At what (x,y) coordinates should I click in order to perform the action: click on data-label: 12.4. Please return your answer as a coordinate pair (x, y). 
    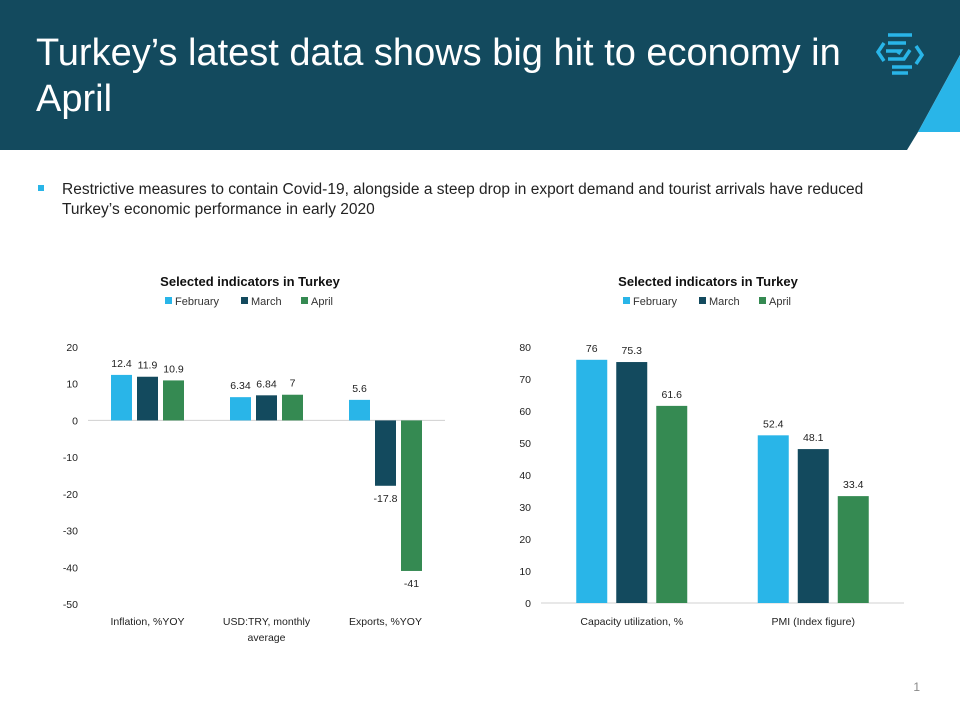
    Looking at the image, I should click on (121, 364).